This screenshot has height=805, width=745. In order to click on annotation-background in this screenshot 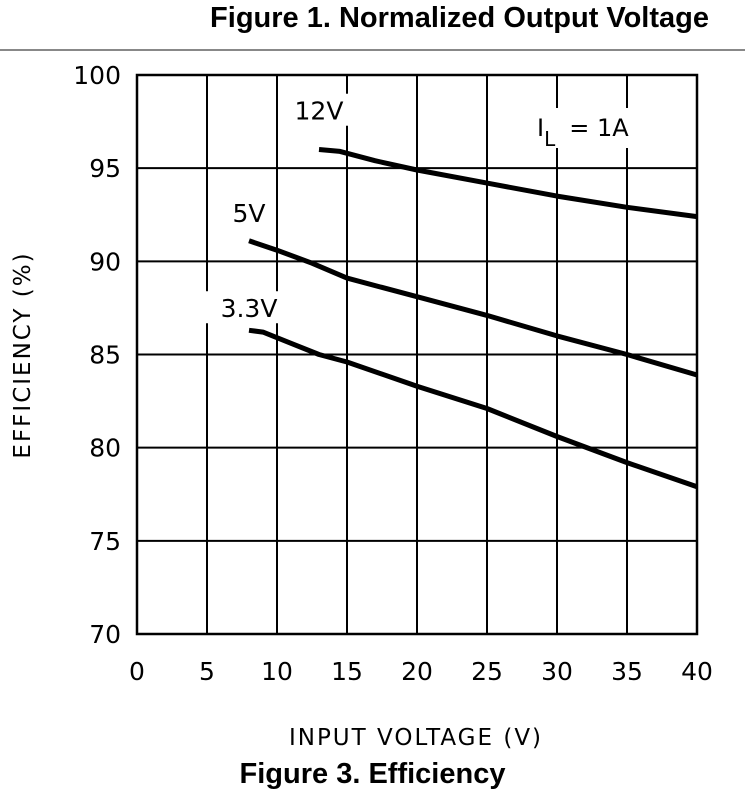, I will do `click(593, 128)`.